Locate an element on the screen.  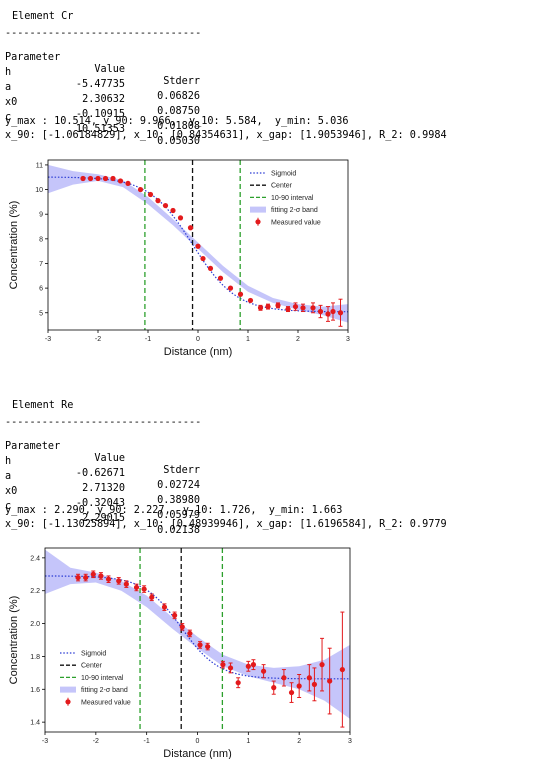
legend-label: Measured value is located at coordinates (296, 222).